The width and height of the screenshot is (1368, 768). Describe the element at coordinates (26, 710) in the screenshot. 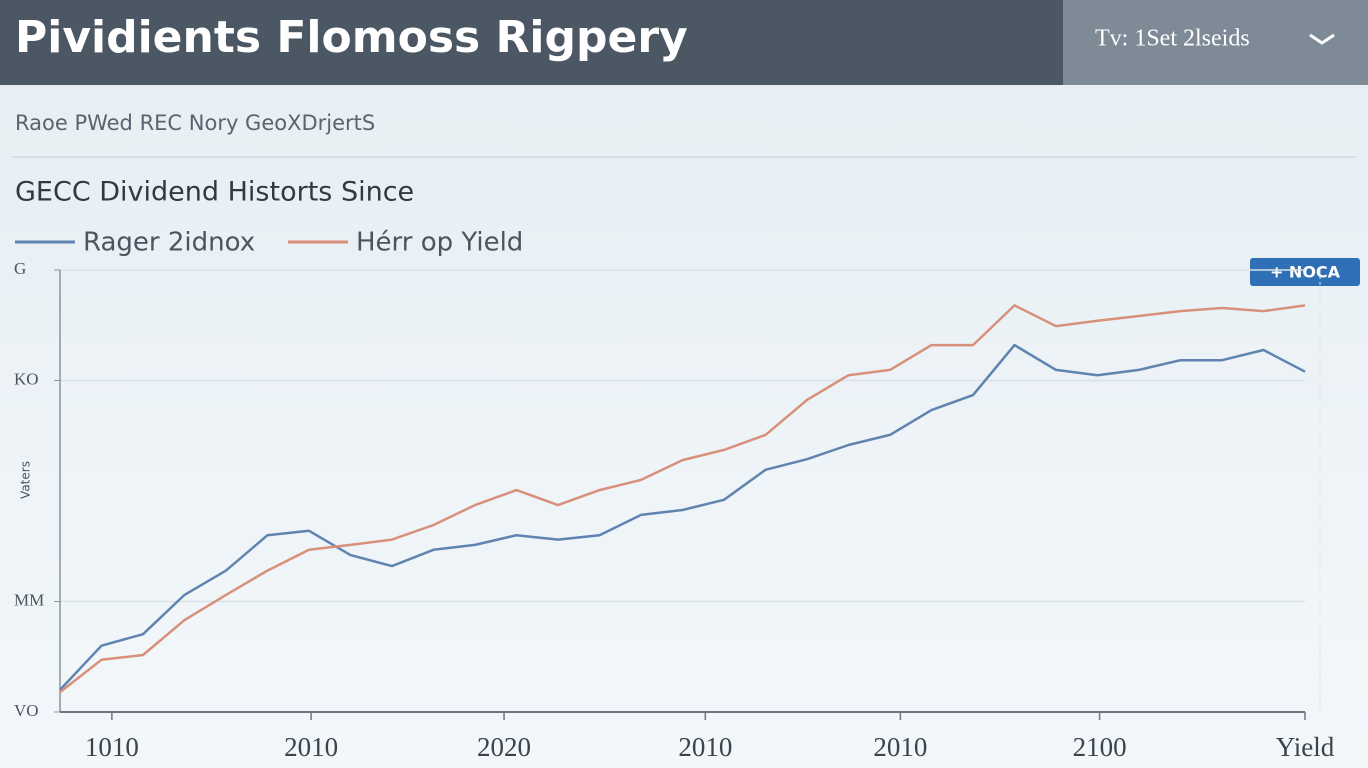

I see `y-tick-label: VO` at that location.